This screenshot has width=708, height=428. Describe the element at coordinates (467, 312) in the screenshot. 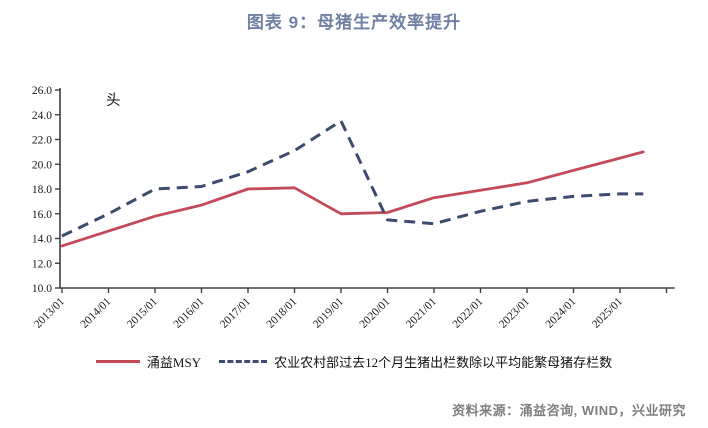

I see `x-tick-label: 2022/01` at that location.